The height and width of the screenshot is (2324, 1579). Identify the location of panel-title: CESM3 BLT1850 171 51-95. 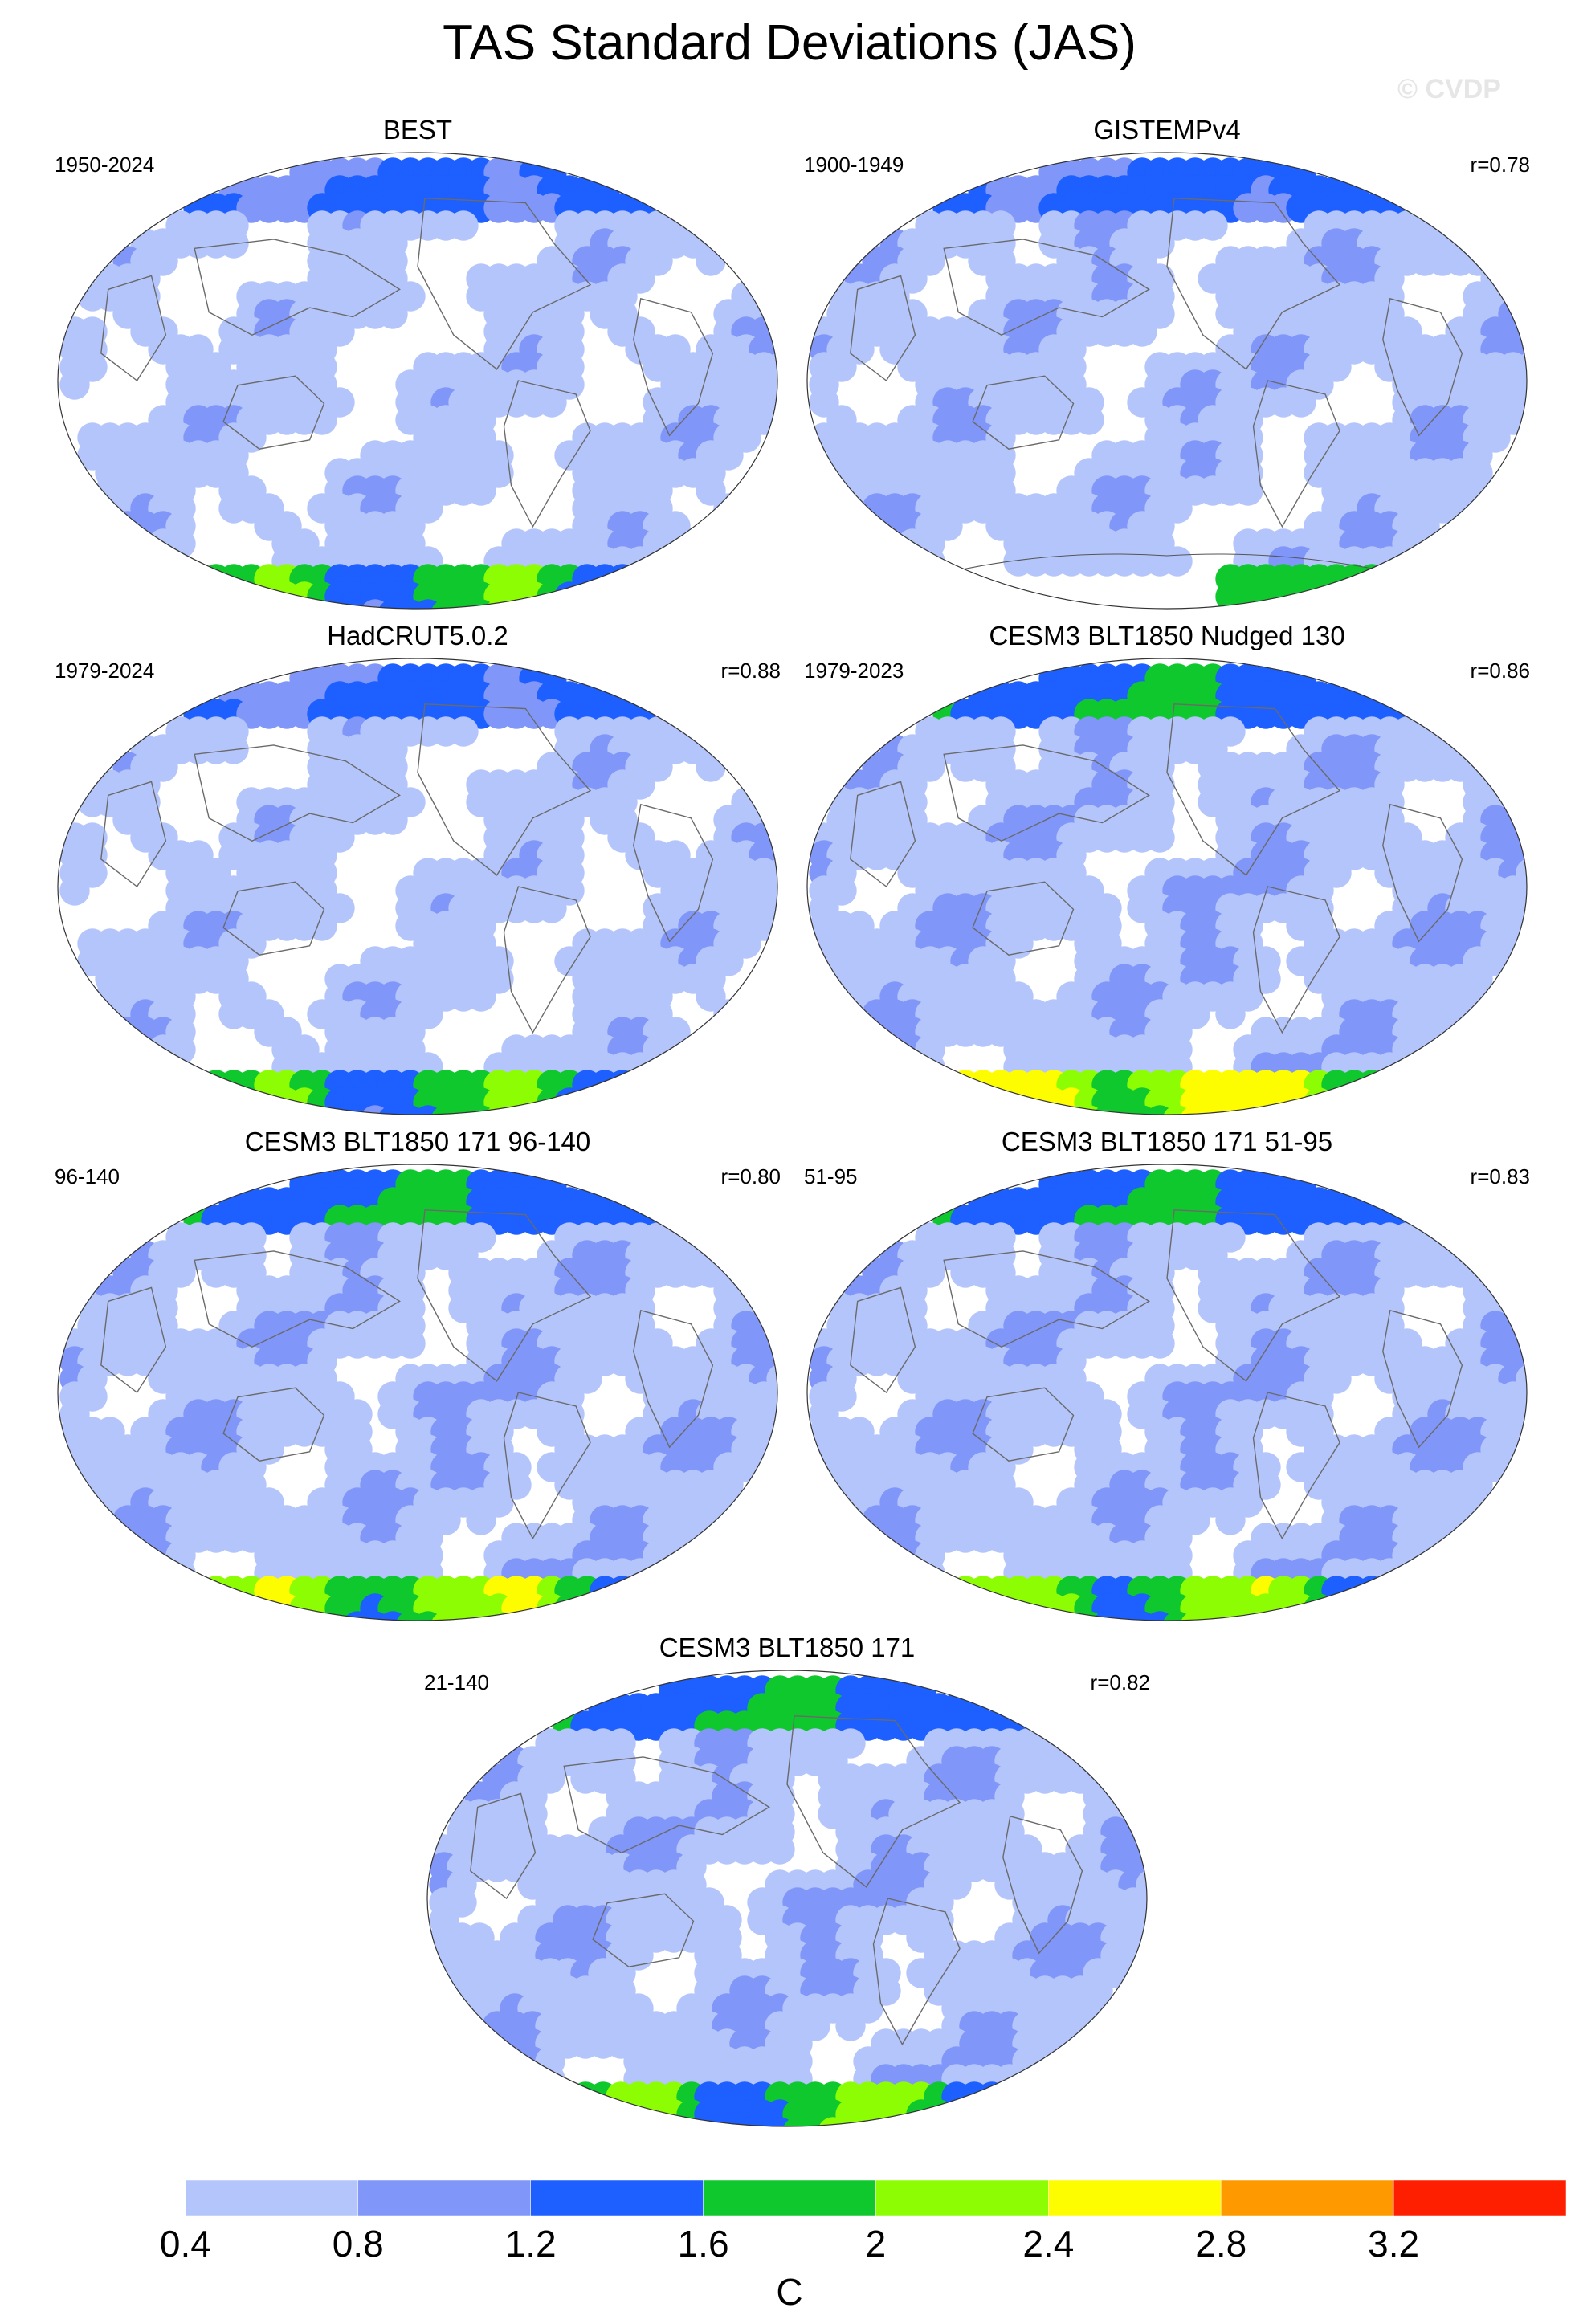
(1167, 1142).